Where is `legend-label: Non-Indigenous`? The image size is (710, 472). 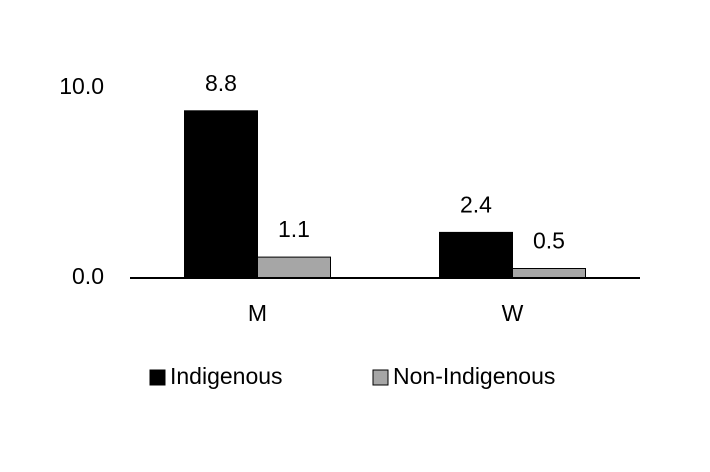 legend-label: Non-Indigenous is located at coordinates (474, 376).